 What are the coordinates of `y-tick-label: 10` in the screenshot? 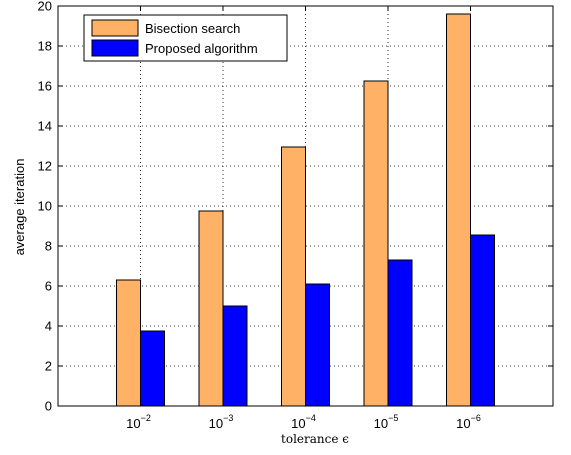 It's located at (45, 206).